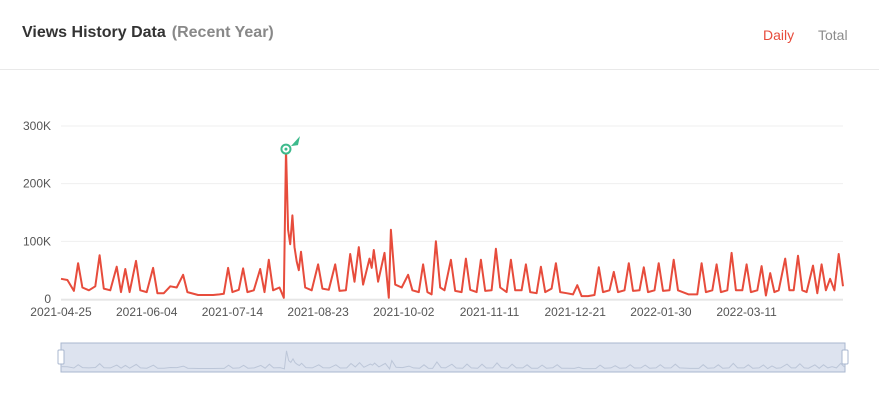 This screenshot has height=409, width=879. I want to click on chart-title: Views History Data (Recent Year), so click(148, 33).